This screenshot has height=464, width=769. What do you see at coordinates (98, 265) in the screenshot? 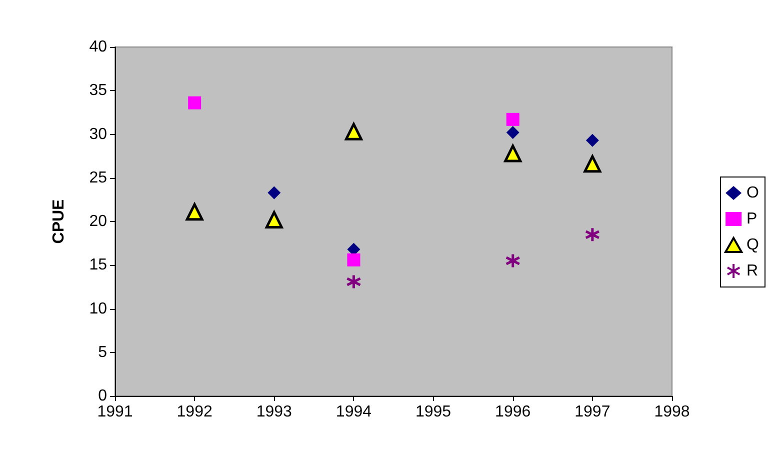
I see `y-tick-label: 15` at bounding box center [98, 265].